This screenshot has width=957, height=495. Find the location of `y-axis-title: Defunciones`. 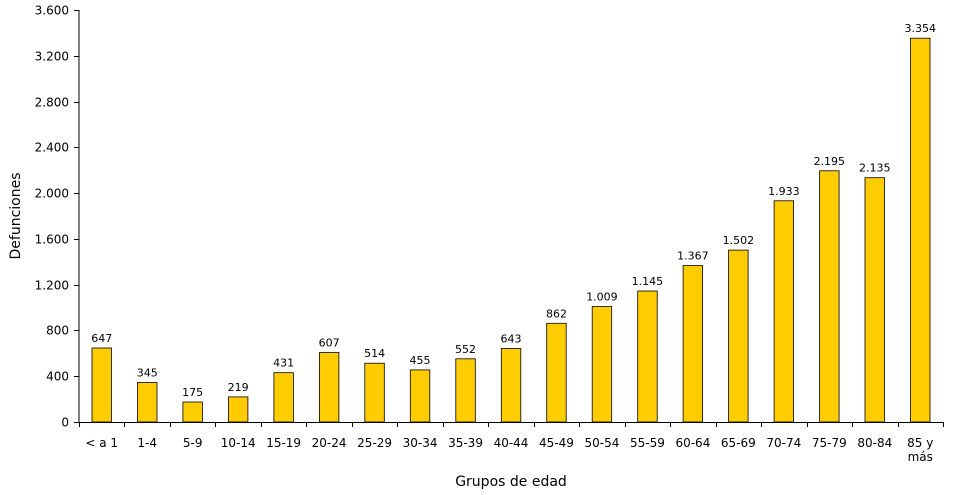

y-axis-title: Defunciones is located at coordinates (16, 215).